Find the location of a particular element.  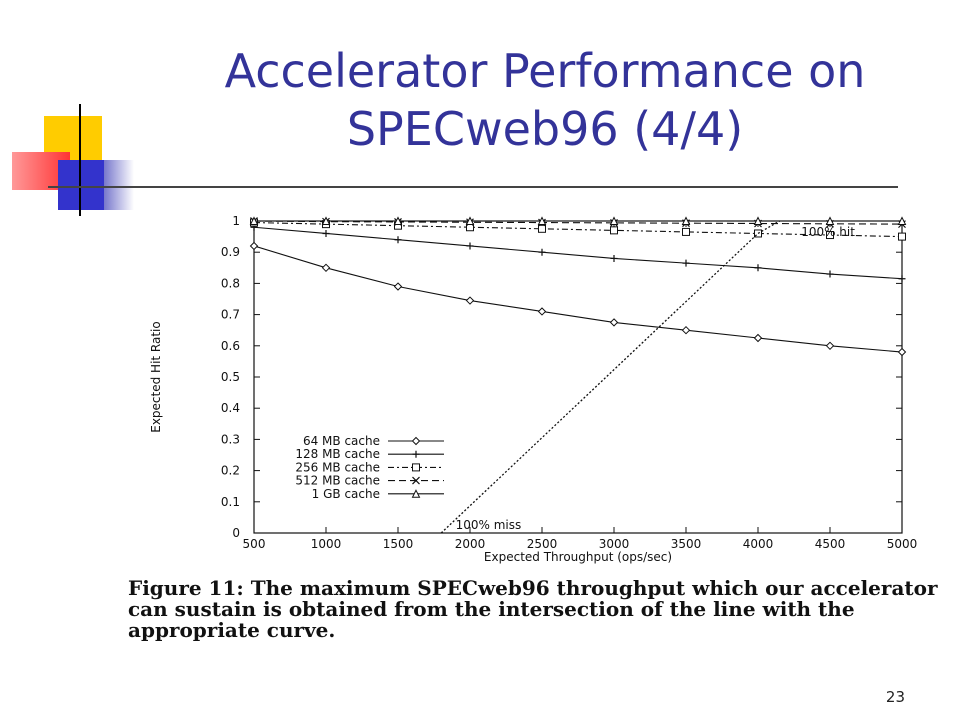

deco-blue-fade is located at coordinates (119, 185).